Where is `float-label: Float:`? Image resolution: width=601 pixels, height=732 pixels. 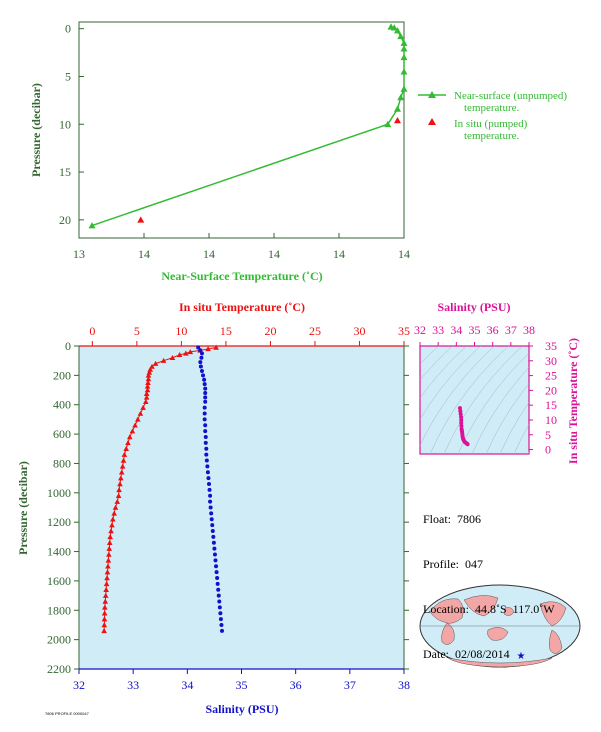
float-label: Float: is located at coordinates (437, 519).